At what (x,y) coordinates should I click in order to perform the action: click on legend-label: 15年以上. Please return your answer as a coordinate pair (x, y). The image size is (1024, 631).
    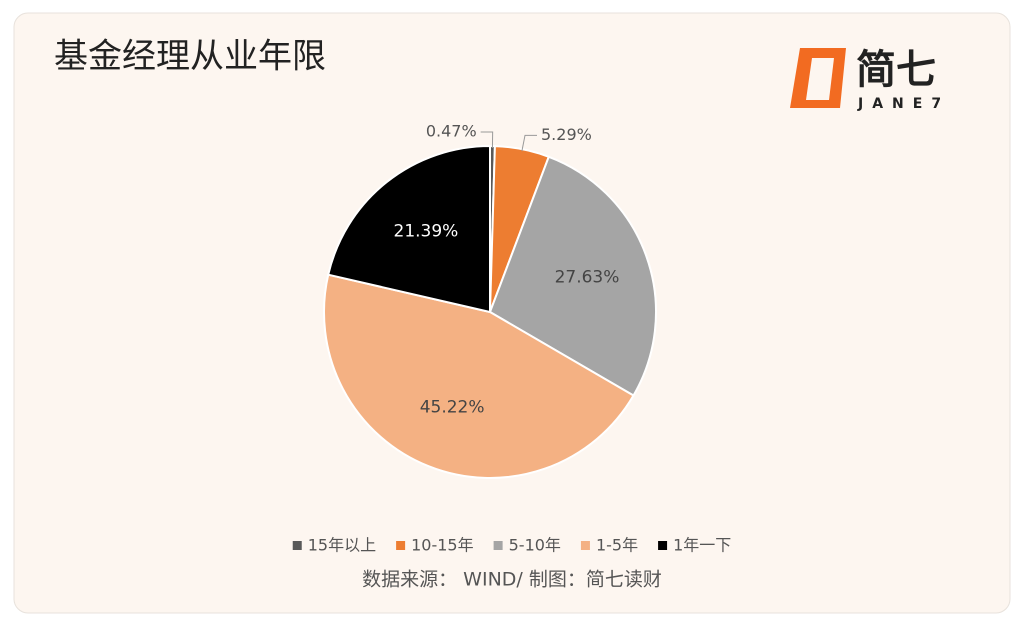
    Looking at the image, I should click on (342, 545).